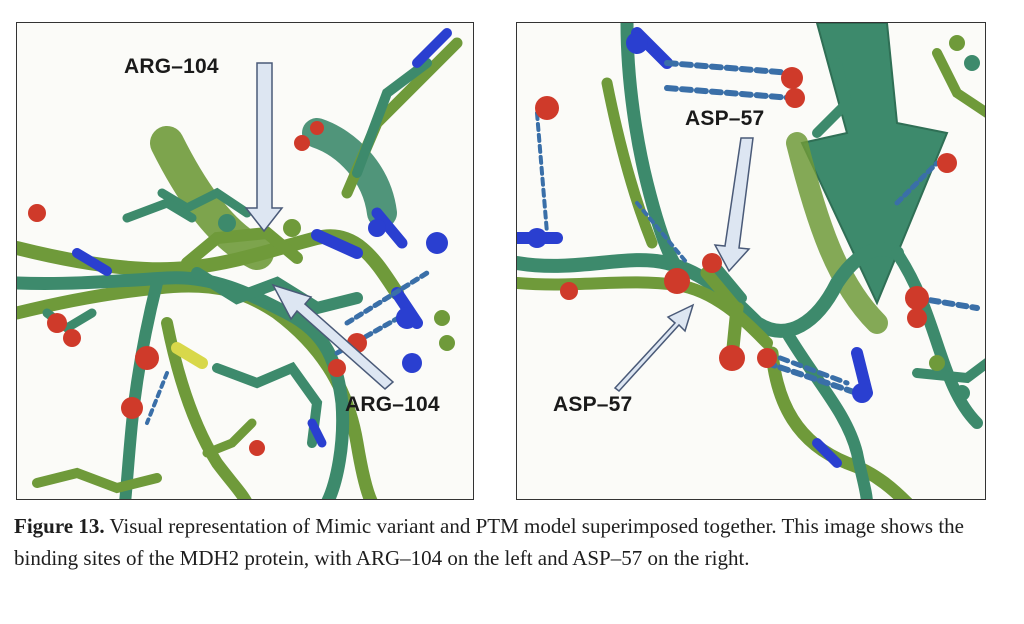 This screenshot has width=1024, height=624. What do you see at coordinates (59, 526) in the screenshot?
I see `caption-label: Figure 13.` at bounding box center [59, 526].